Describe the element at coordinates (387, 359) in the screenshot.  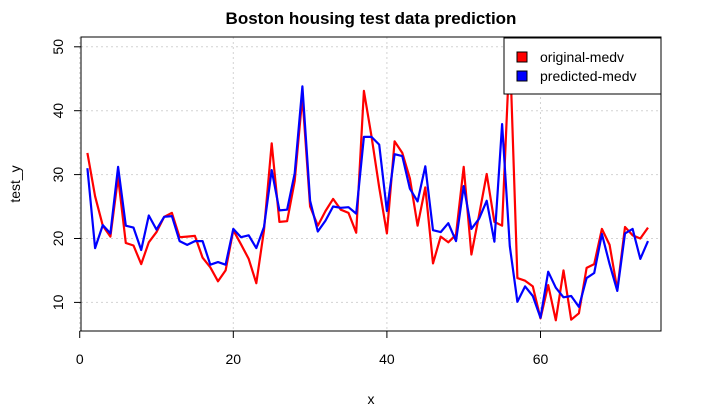
I see `x-tick-label: 40` at that location.